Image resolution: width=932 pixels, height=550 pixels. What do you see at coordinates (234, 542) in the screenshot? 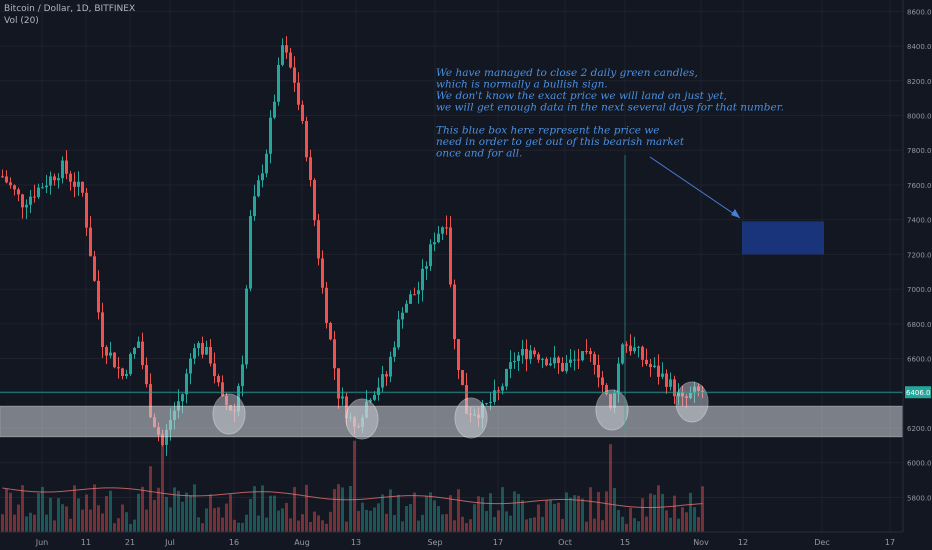
I see `x-tick-label: 16` at bounding box center [234, 542].